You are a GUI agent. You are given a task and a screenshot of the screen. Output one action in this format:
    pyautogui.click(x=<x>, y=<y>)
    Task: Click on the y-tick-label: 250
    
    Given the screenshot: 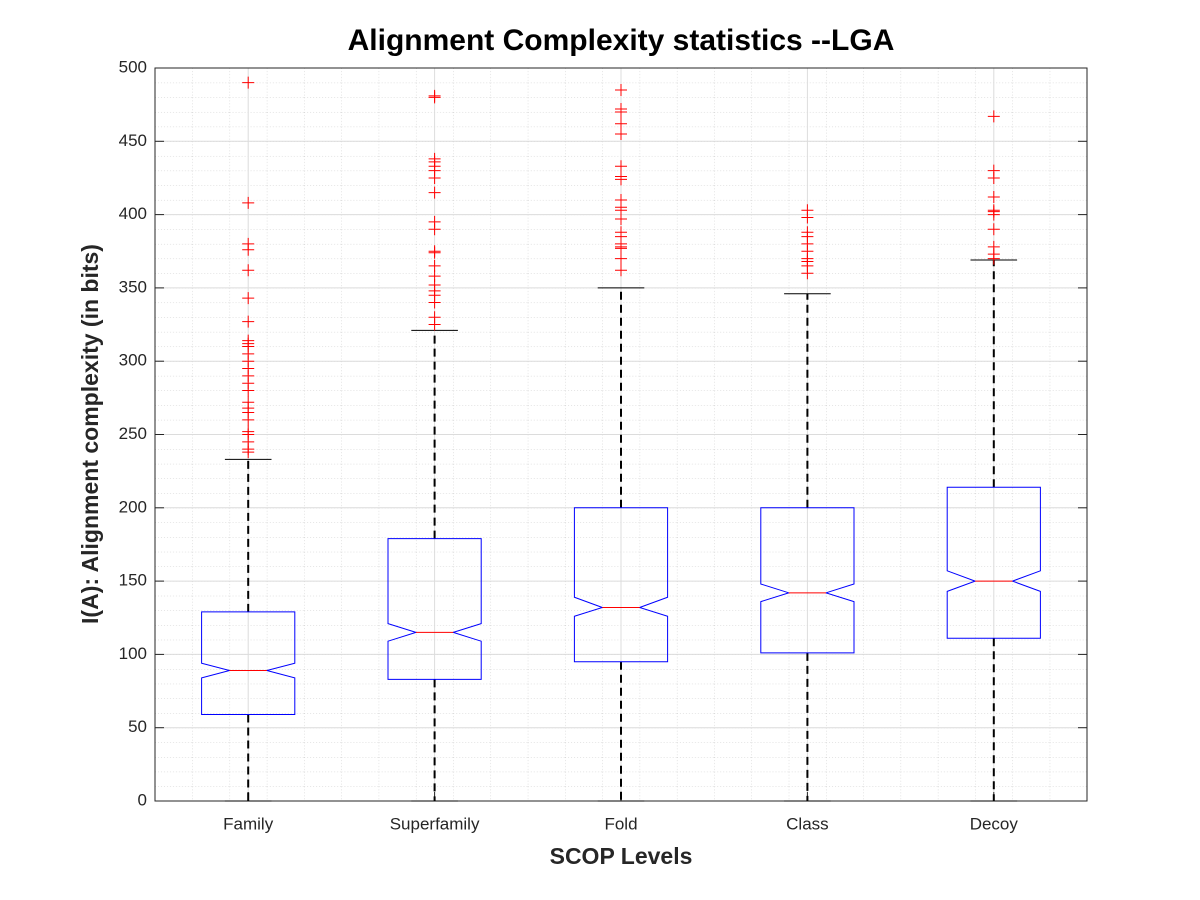 What is the action you would take?
    pyautogui.click(x=133, y=433)
    